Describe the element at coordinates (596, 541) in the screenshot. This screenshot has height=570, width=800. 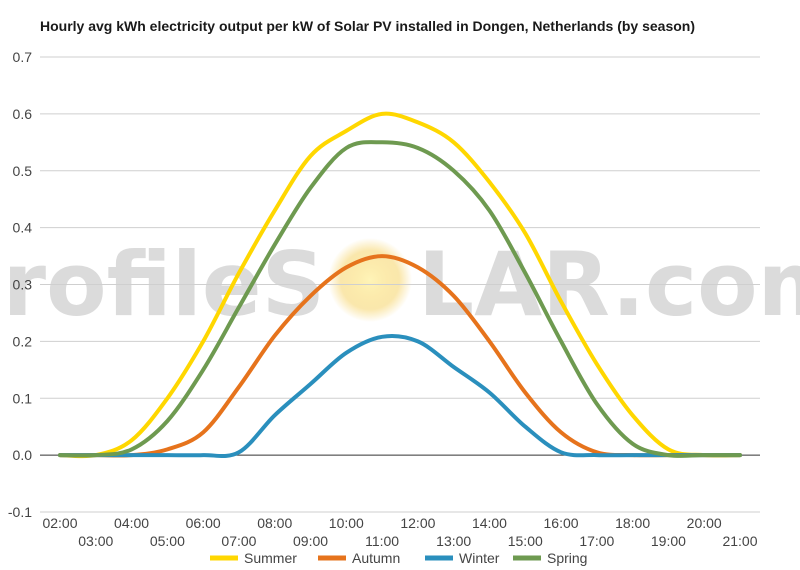
I see `x-tick-label: 17:00` at that location.